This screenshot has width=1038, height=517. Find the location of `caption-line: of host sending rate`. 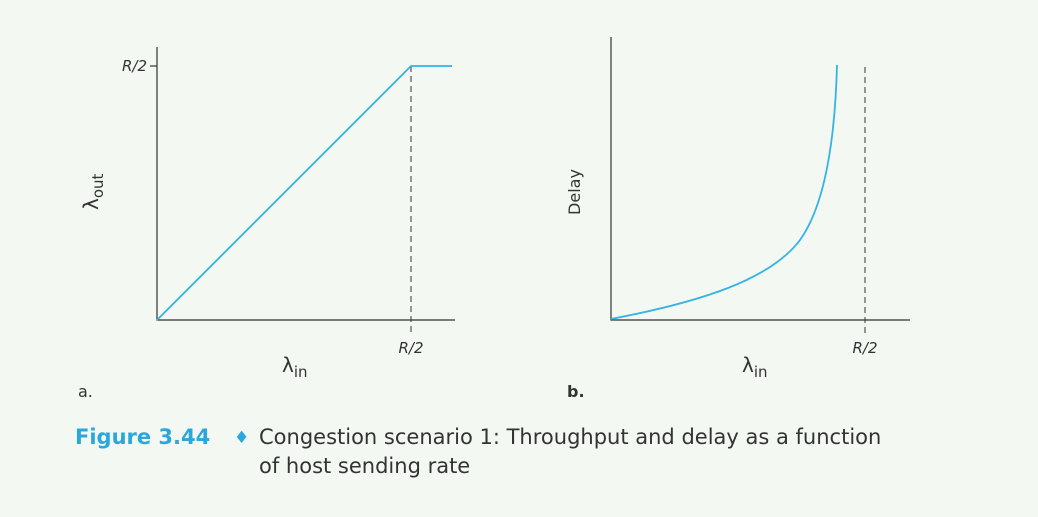

caption-line: of host sending rate is located at coordinates (364, 466).